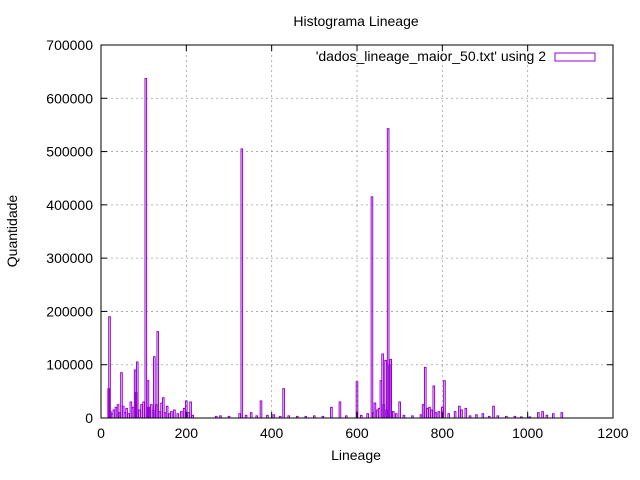  What do you see at coordinates (101, 433) in the screenshot?
I see `x-tick-label: 0` at bounding box center [101, 433].